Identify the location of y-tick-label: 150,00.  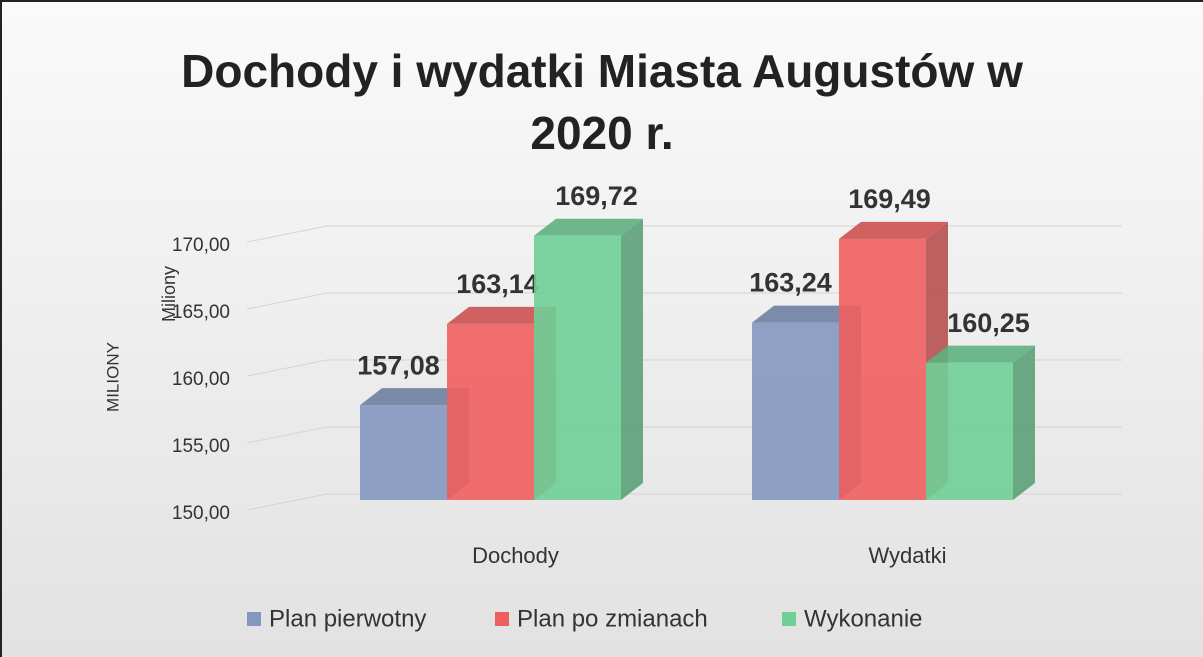
(201, 513).